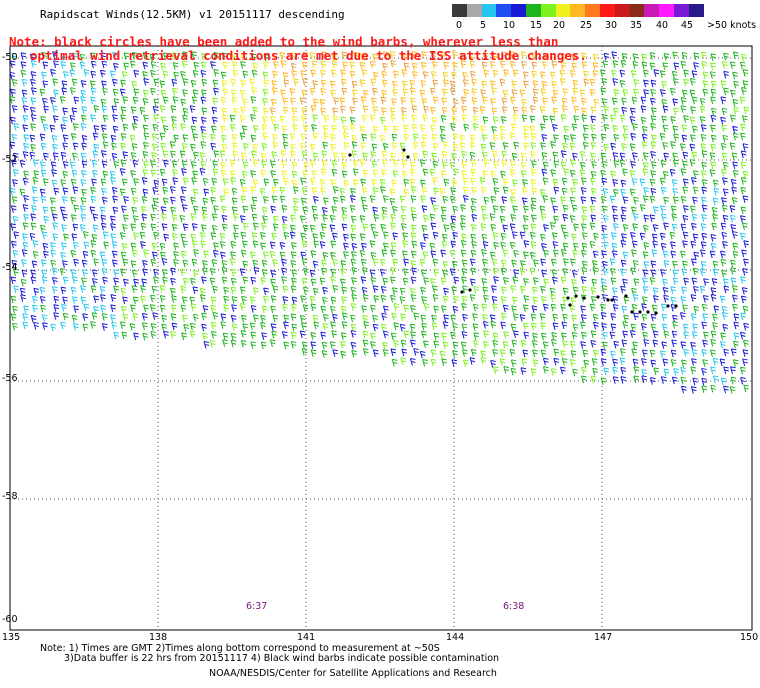 This screenshot has width=760, height=688. I want to click on colorbar-label: 25, so click(586, 25).